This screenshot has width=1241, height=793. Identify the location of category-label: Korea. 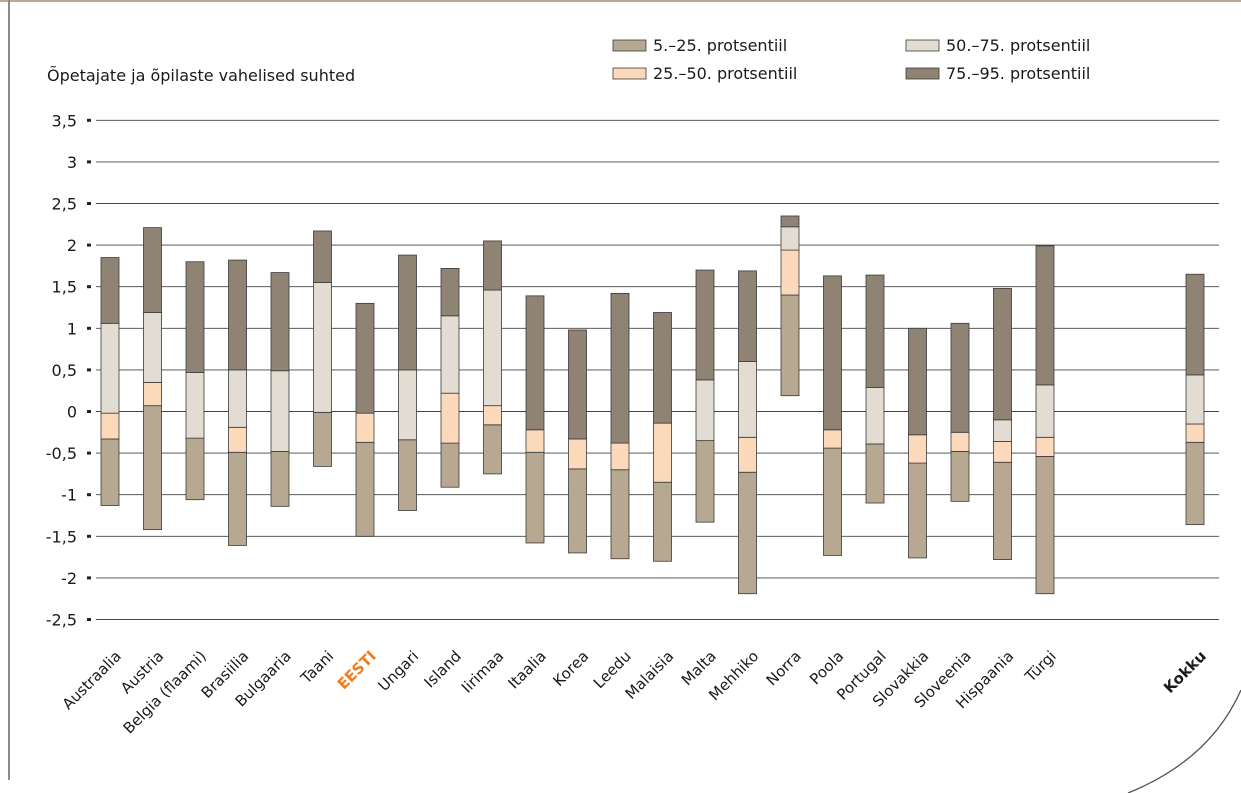
(571, 668).